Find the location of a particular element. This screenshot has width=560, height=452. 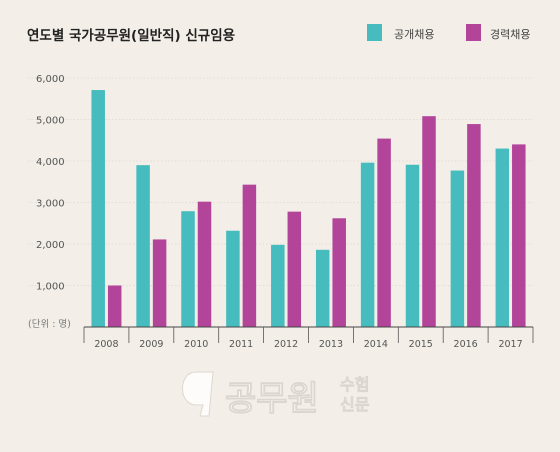

bar-open-2012 is located at coordinates (278, 285).